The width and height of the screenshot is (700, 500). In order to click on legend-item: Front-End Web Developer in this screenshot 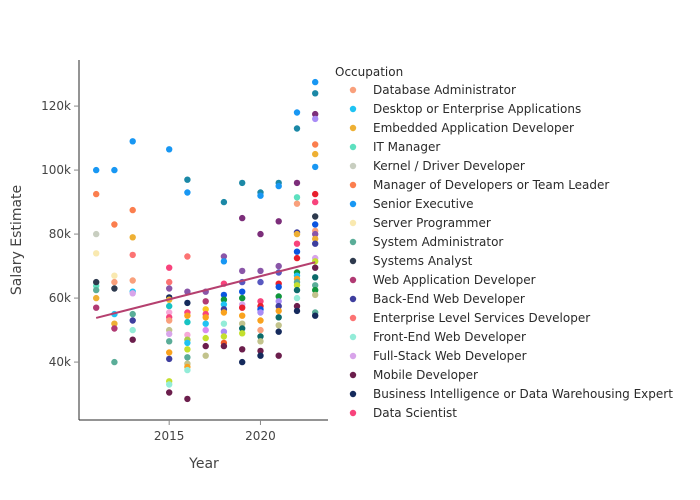, I will do `click(437, 337)`.